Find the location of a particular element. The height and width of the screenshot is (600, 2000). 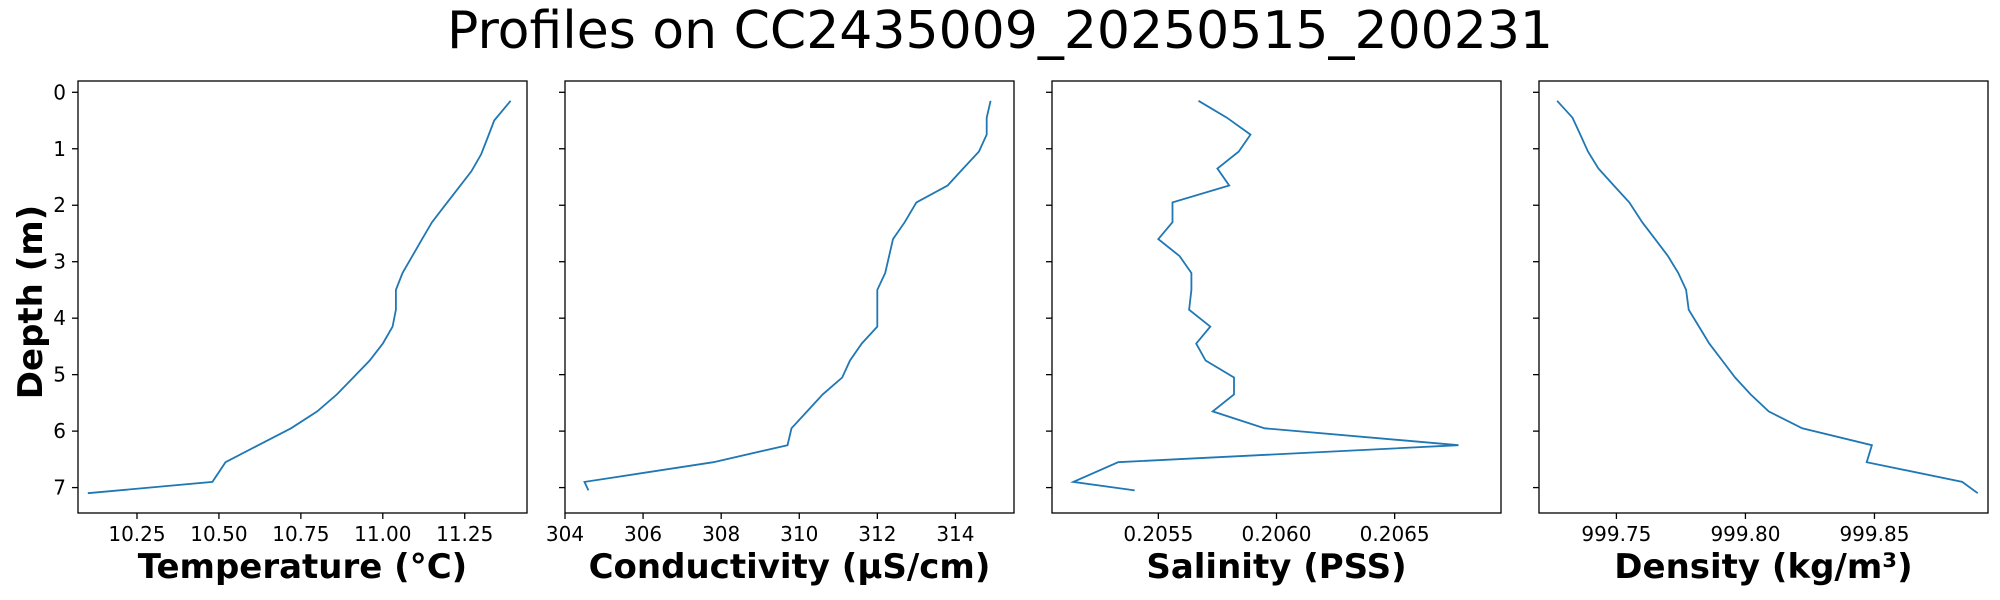

y-tick-label-0: 0 is located at coordinates (59, 92).